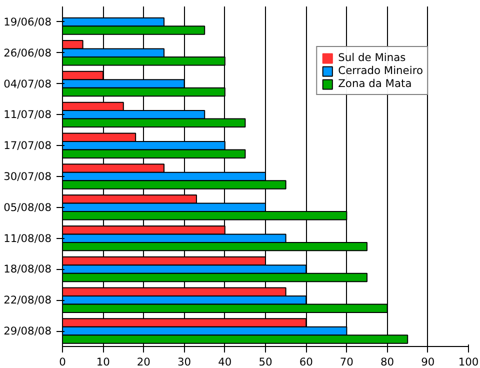 This screenshot has width=480, height=368. What do you see at coordinates (225, 362) in the screenshot?
I see `x-tick-label: 40` at bounding box center [225, 362].